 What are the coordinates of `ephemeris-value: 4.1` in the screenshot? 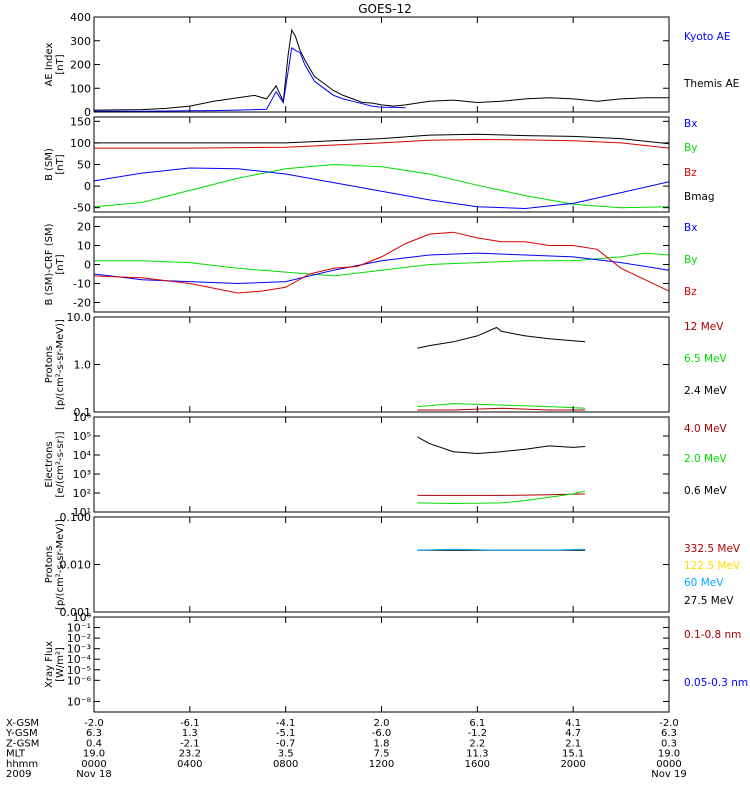 It's located at (573, 723).